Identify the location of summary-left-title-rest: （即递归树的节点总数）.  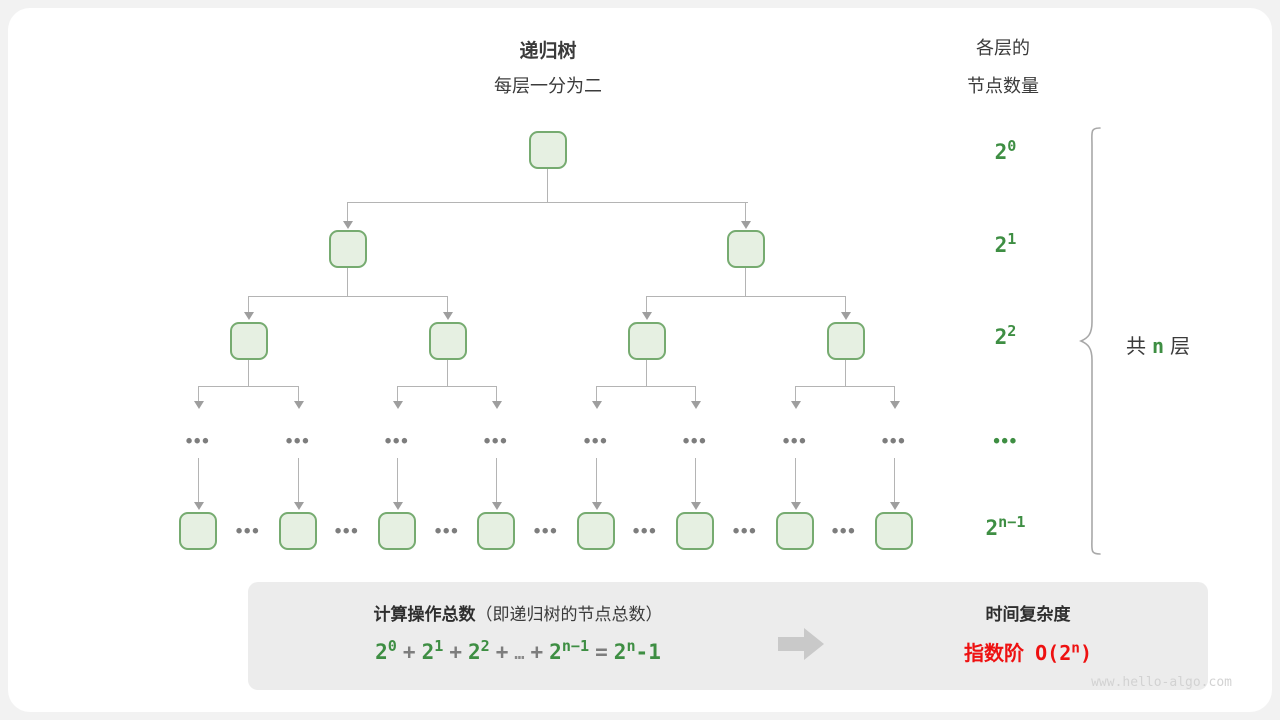
(569, 614).